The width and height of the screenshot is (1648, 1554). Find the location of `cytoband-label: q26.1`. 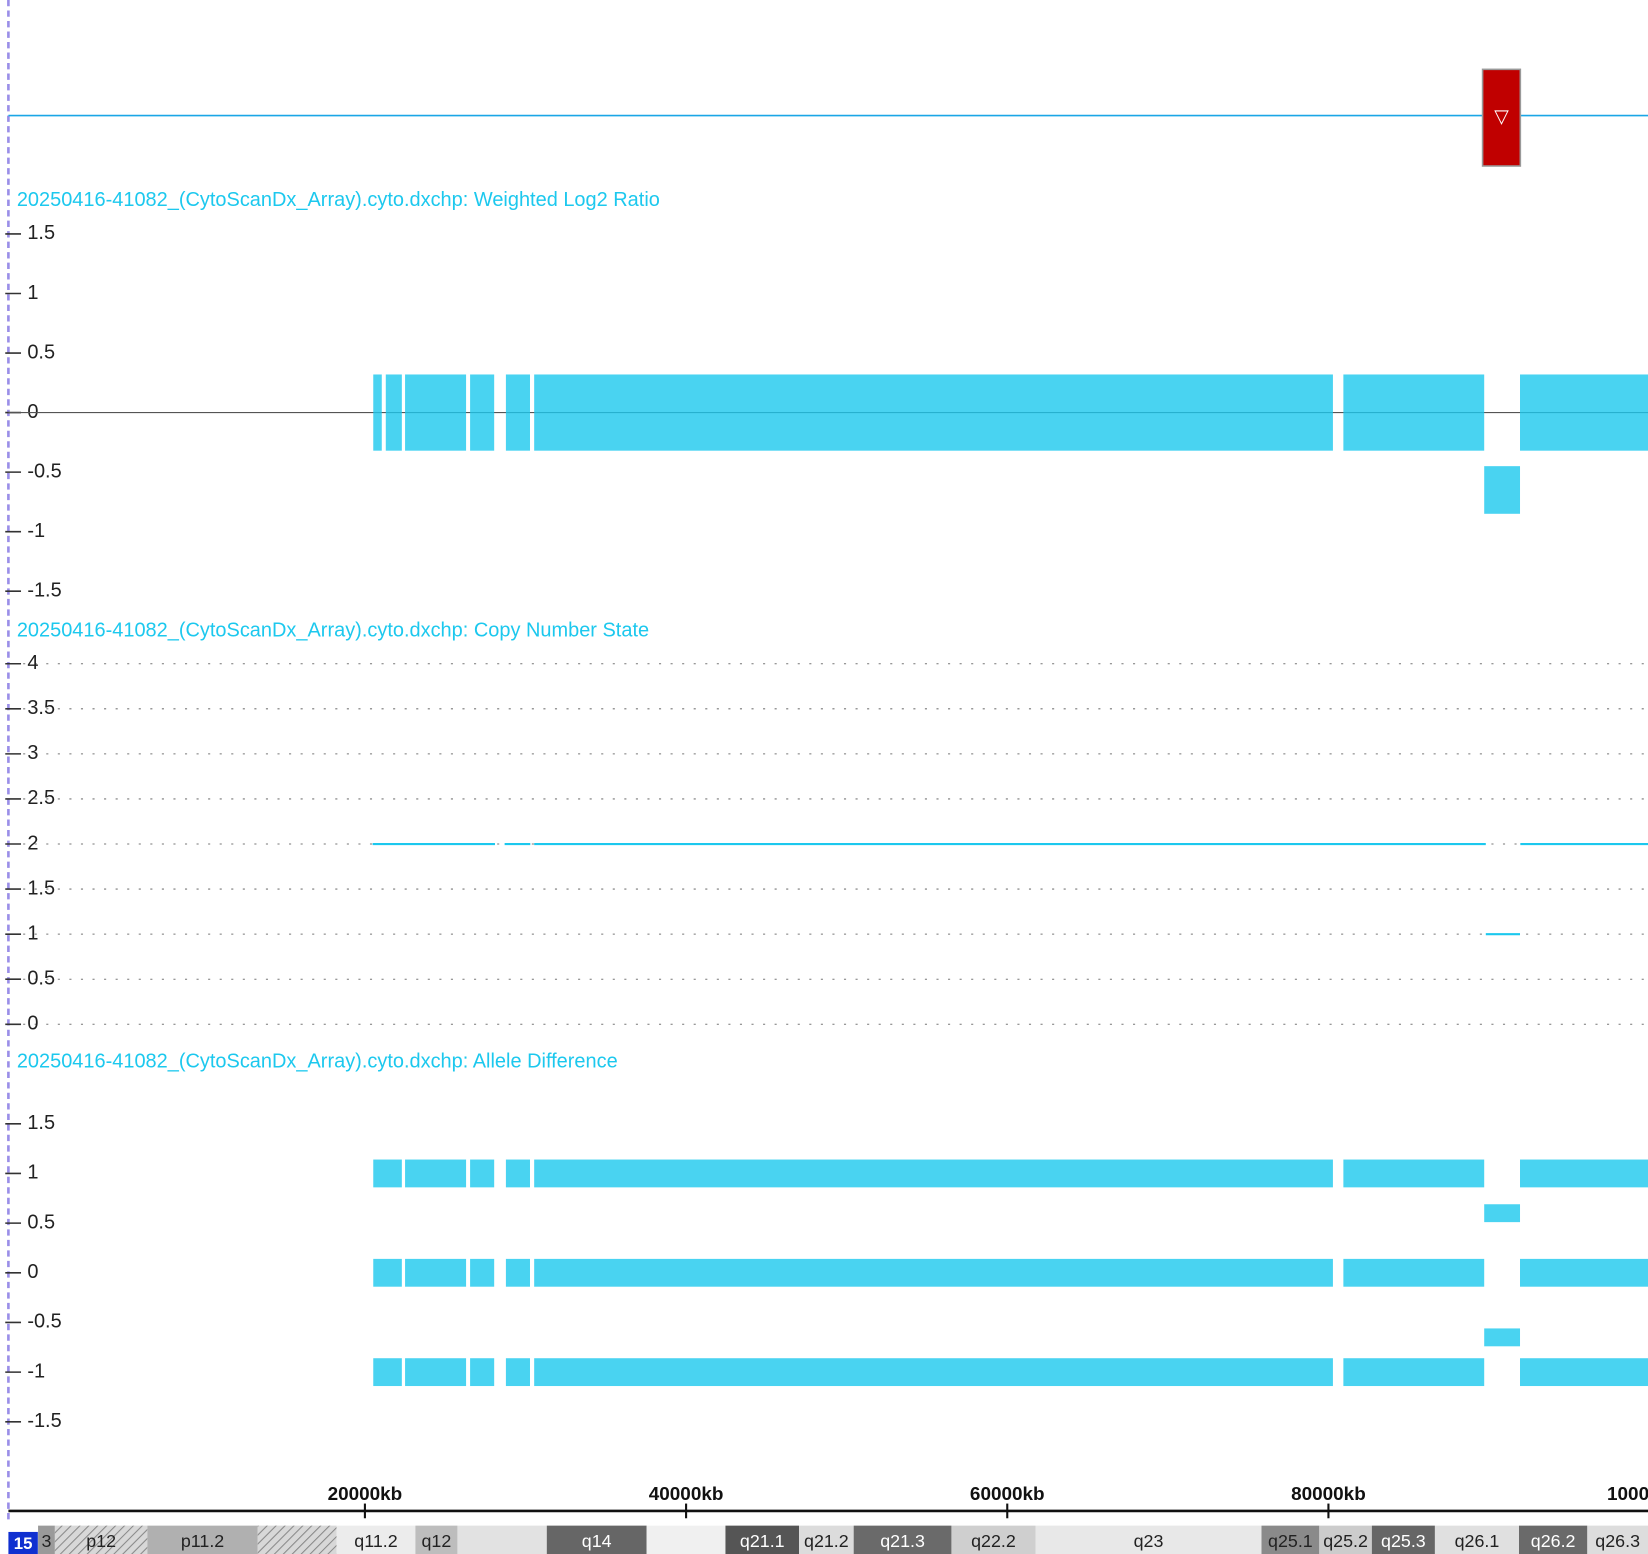

cytoband-label: q26.1 is located at coordinates (1477, 1541).